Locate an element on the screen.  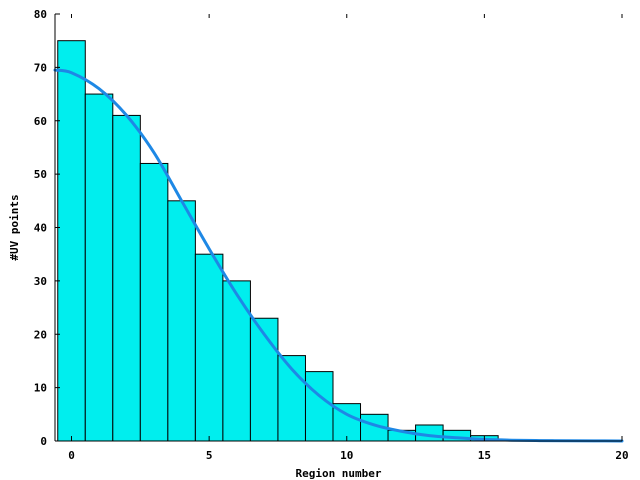
x-tick-label-10: 10 is located at coordinates (346, 455).